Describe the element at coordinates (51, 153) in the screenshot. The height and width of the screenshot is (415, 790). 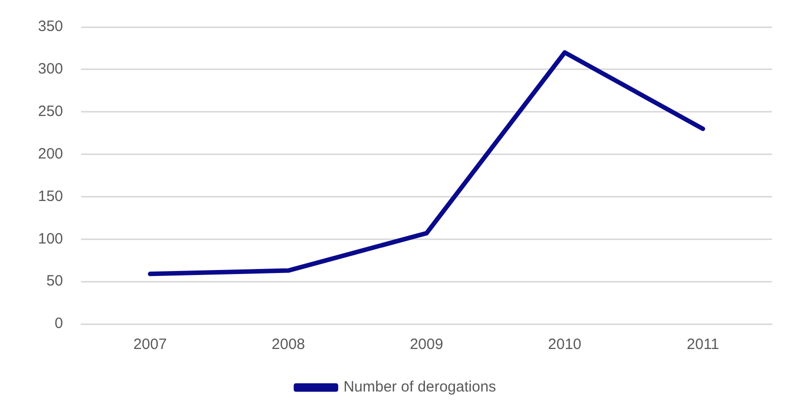
I see `y-tick-label: 200` at that location.